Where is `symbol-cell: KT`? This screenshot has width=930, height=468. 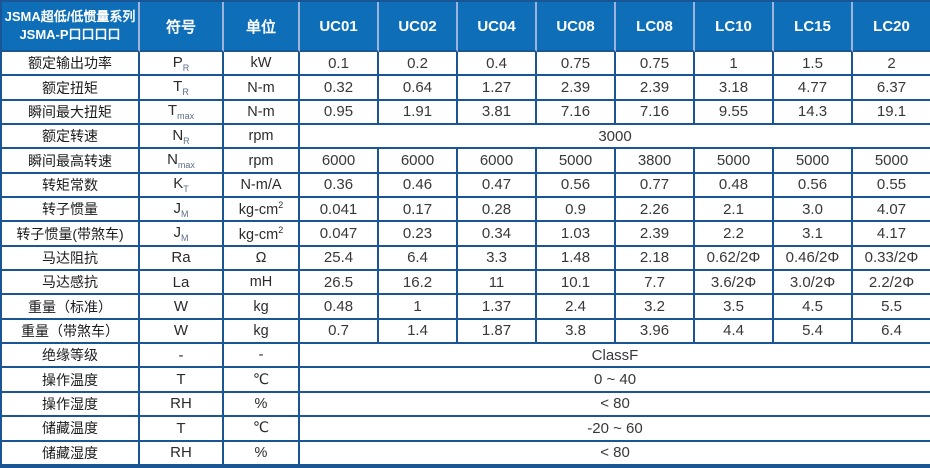 symbol-cell: KT is located at coordinates (182, 186).